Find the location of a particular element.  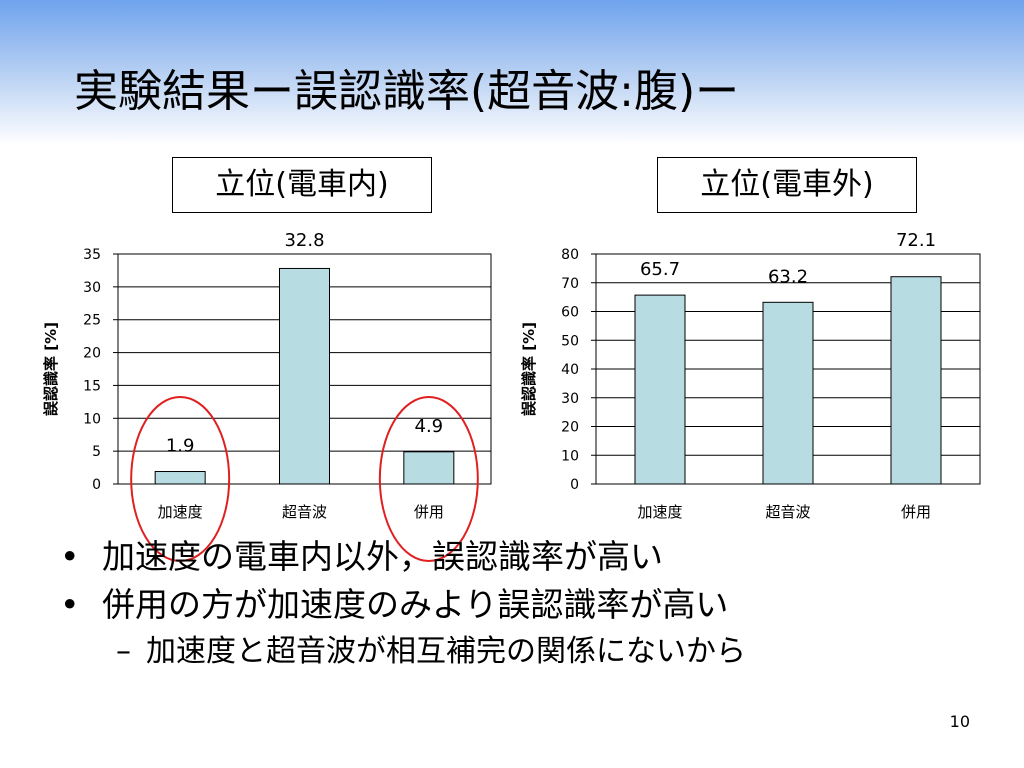

y-tick-label-left: 30 is located at coordinates (92, 288).